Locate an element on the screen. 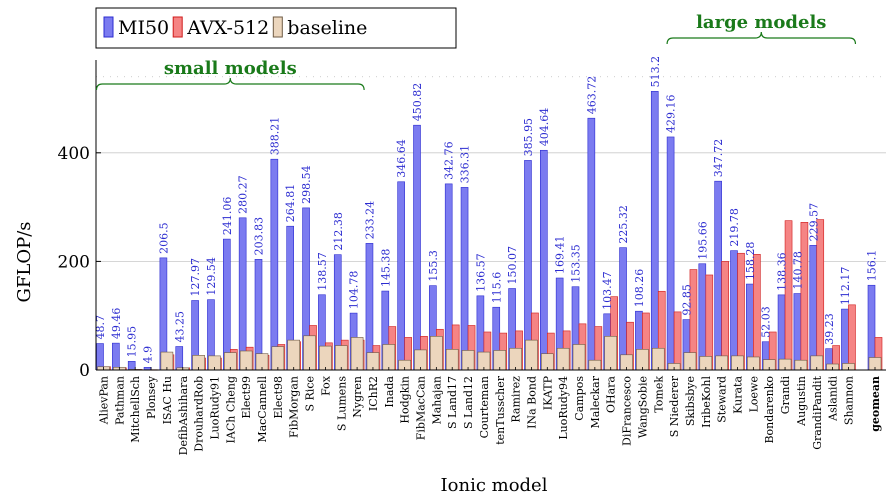  value-label: 450.82 is located at coordinates (417, 102).